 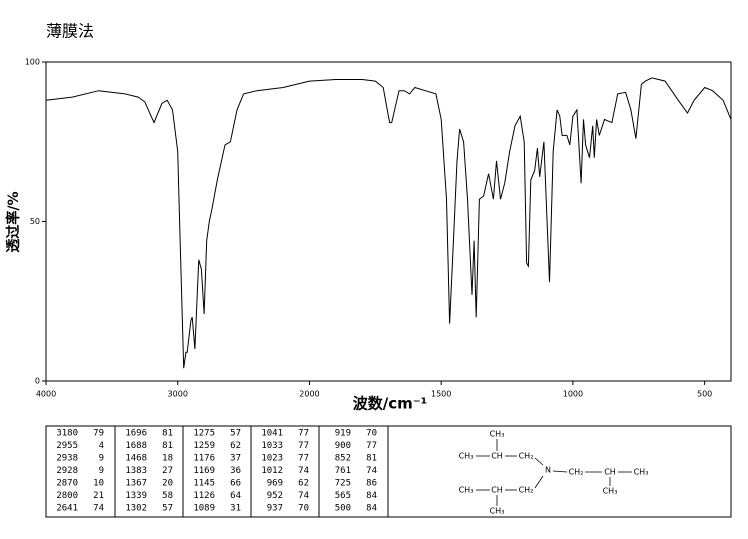 I want to click on peak-wavenumber: 2800, so click(x=67, y=496).